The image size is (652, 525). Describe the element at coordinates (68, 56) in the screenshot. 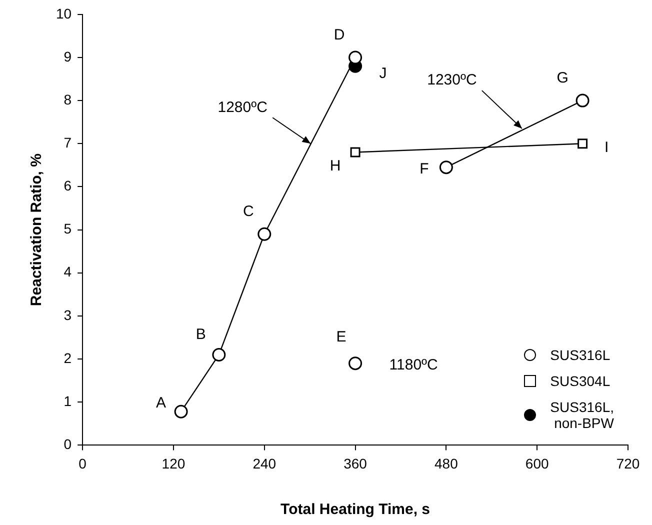

I see `y-tick-label: 9` at that location.